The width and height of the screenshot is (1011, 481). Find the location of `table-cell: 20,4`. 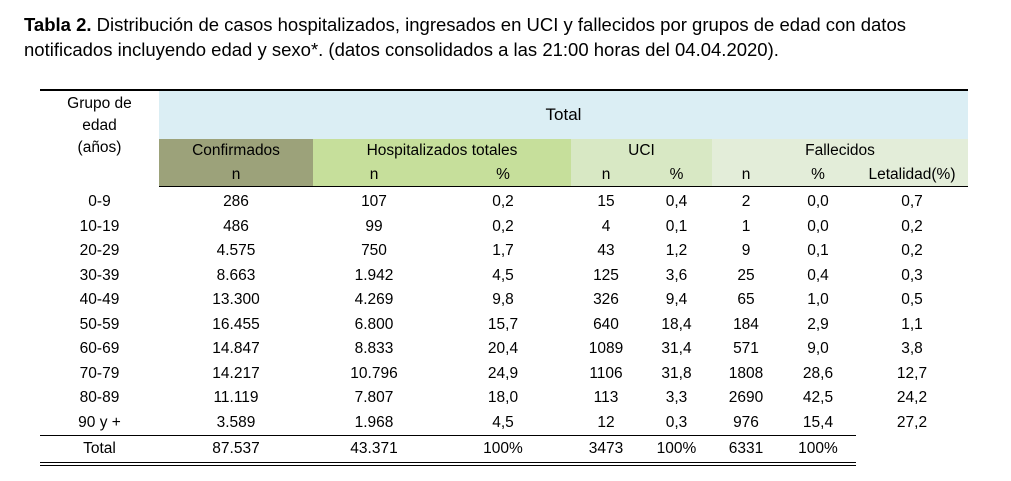

table-cell: 20,4 is located at coordinates (503, 349).